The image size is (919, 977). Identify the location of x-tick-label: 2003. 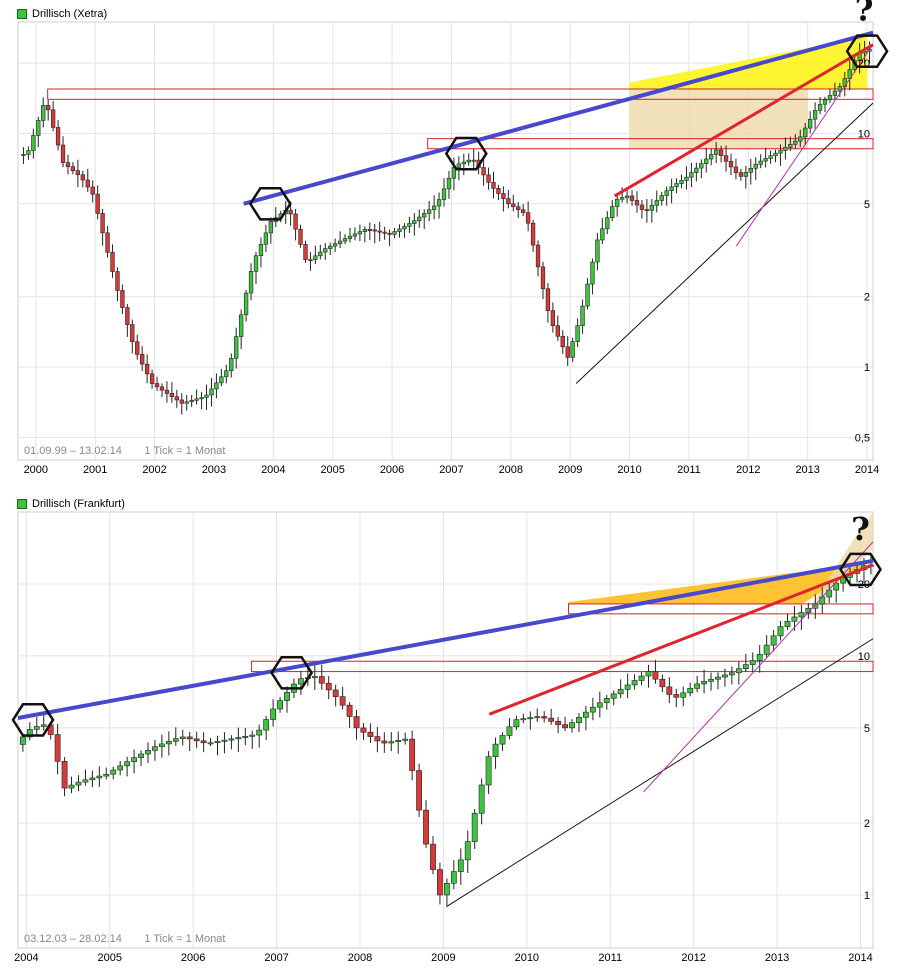
(214, 470).